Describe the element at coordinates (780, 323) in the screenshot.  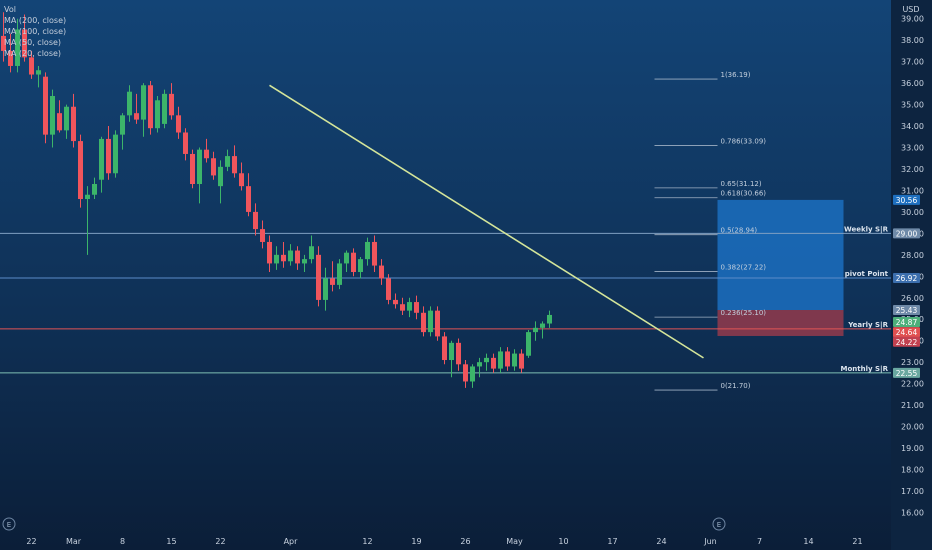
I see `position-stop-zone` at that location.